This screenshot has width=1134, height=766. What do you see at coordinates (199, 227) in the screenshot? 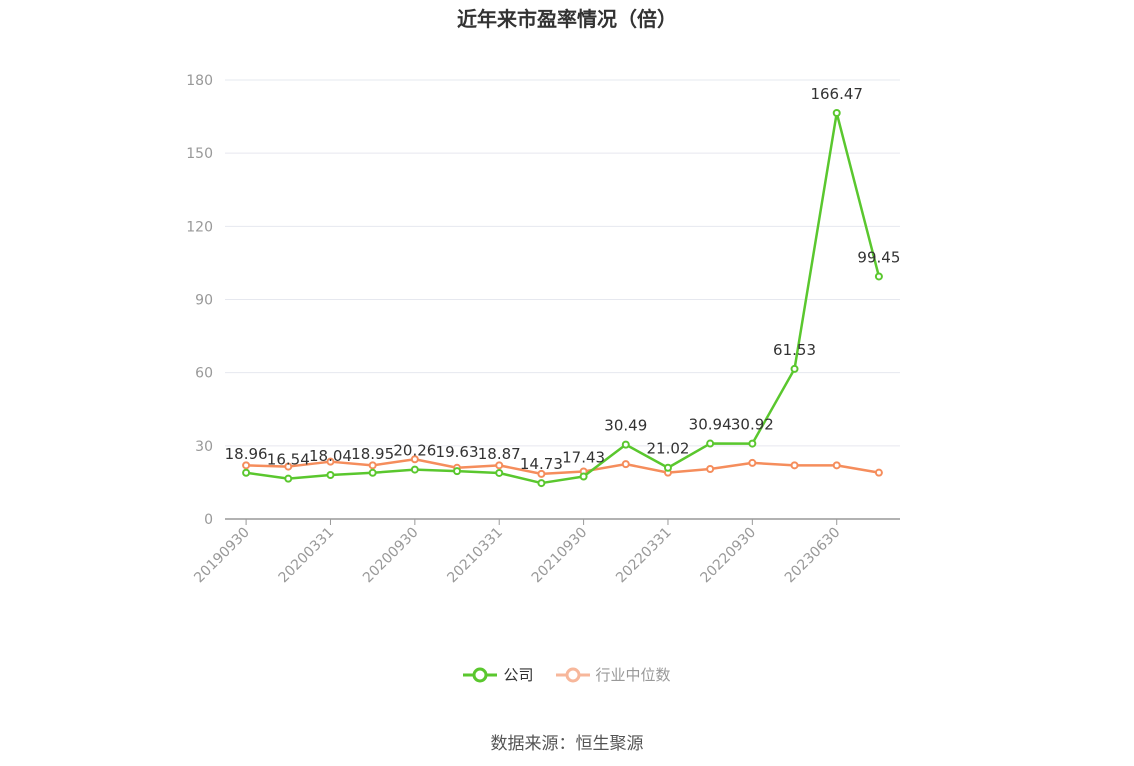
I see `y-tick-label: 120` at bounding box center [199, 227].